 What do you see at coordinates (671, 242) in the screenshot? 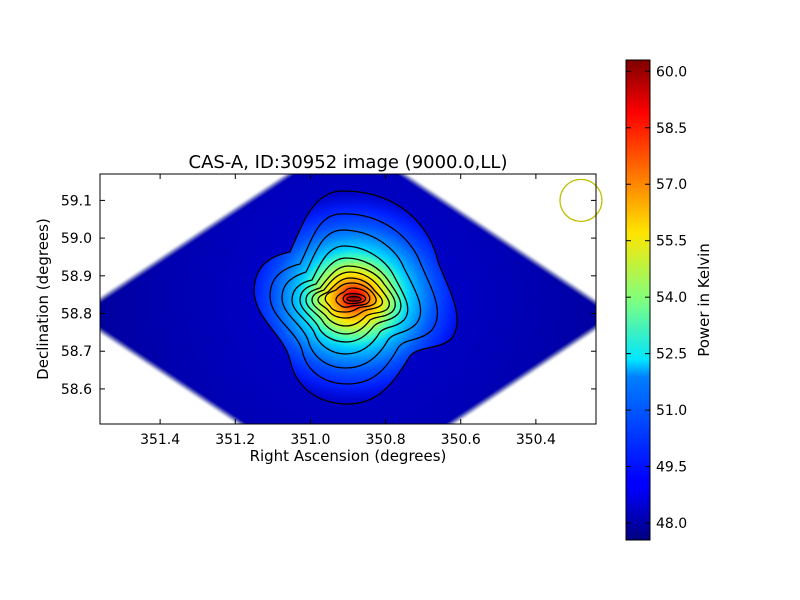
I see `colorbar-tick-label: 55.5` at bounding box center [671, 242].